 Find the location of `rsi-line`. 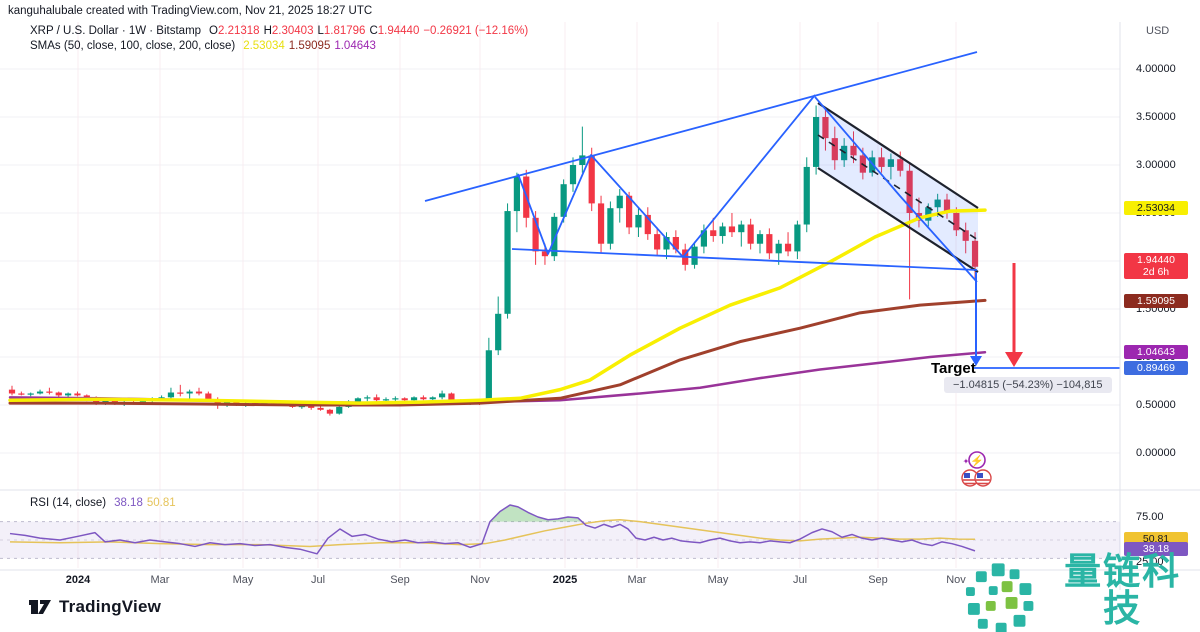

rsi-line is located at coordinates (492, 529).